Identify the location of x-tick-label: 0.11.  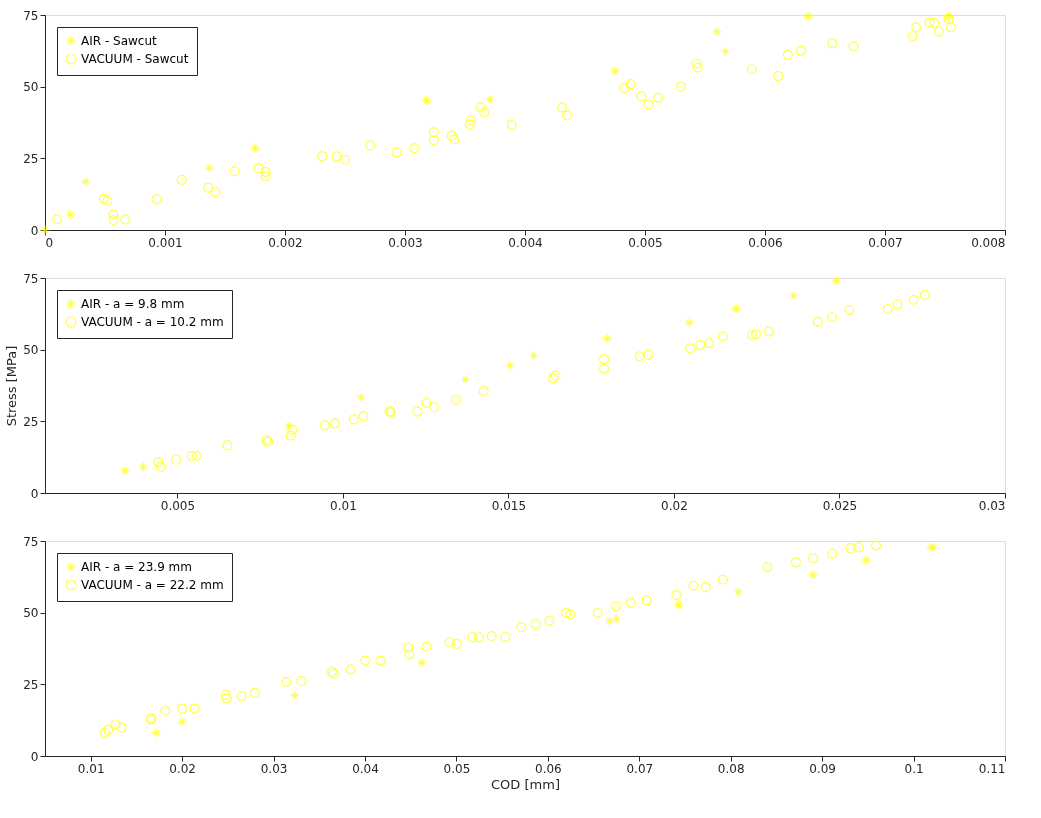
(992, 768).